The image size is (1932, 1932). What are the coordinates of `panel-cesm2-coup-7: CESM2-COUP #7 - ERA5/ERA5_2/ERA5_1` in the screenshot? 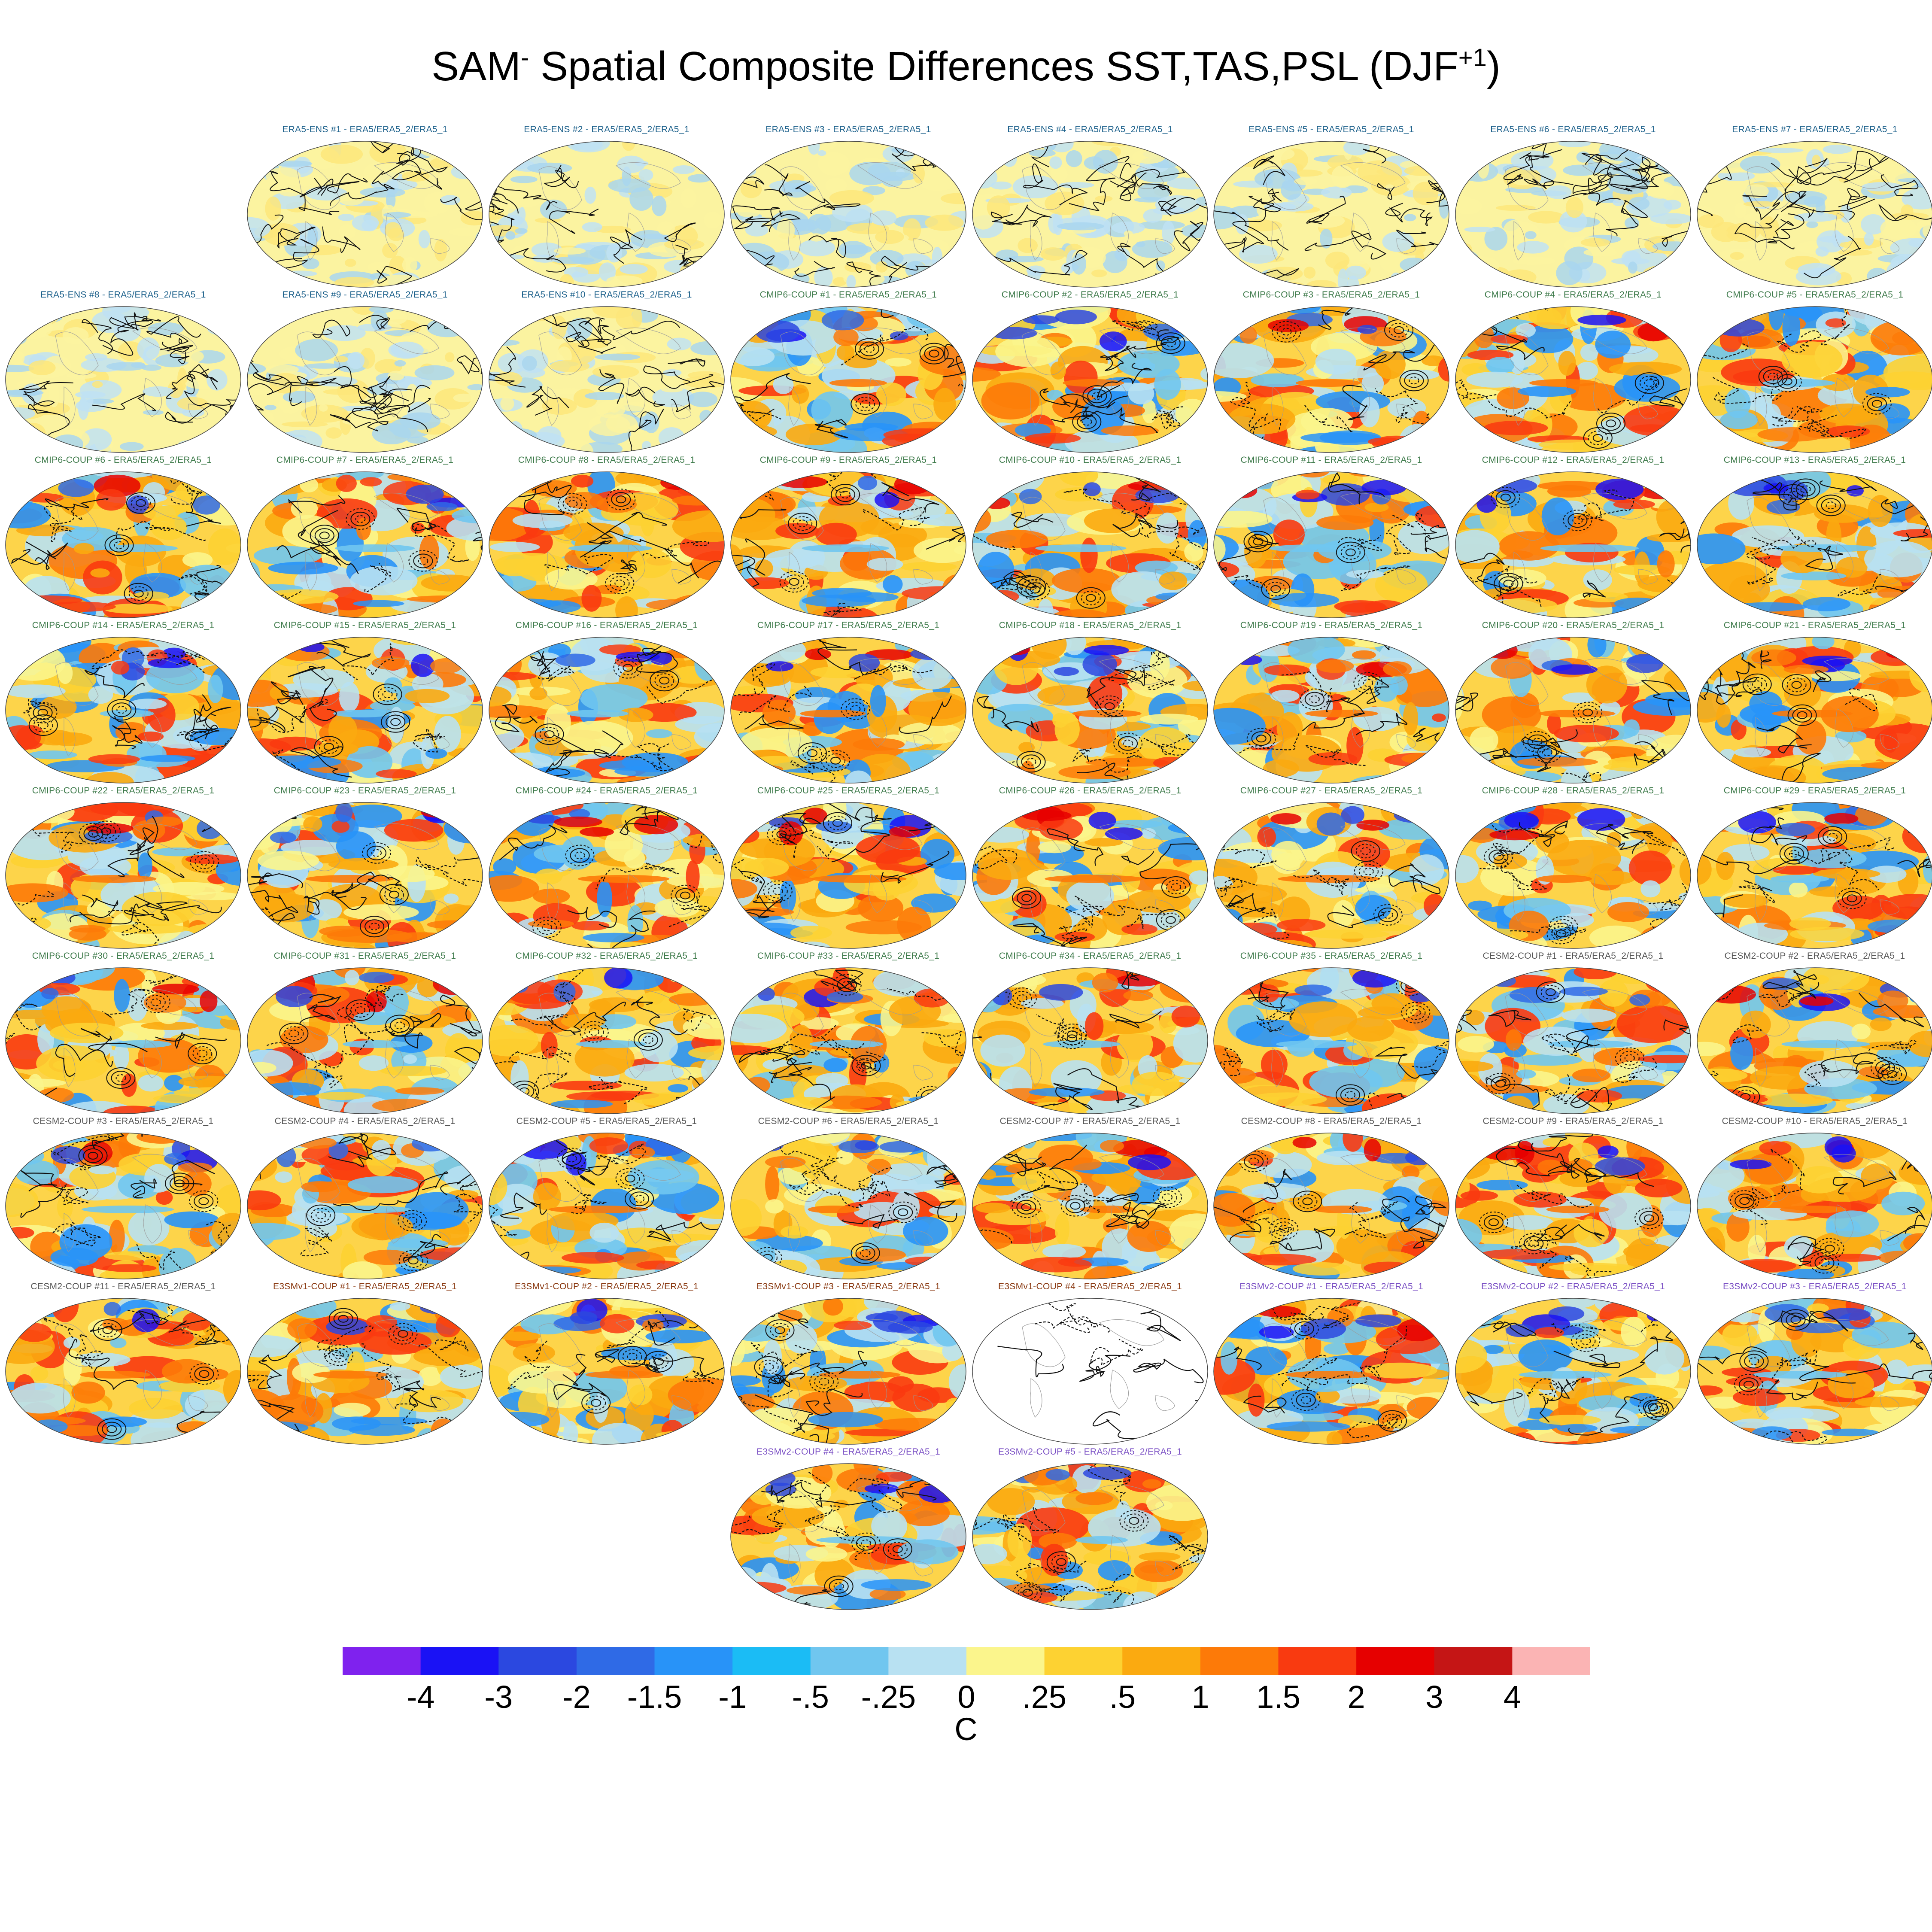 It's located at (1090, 1199).